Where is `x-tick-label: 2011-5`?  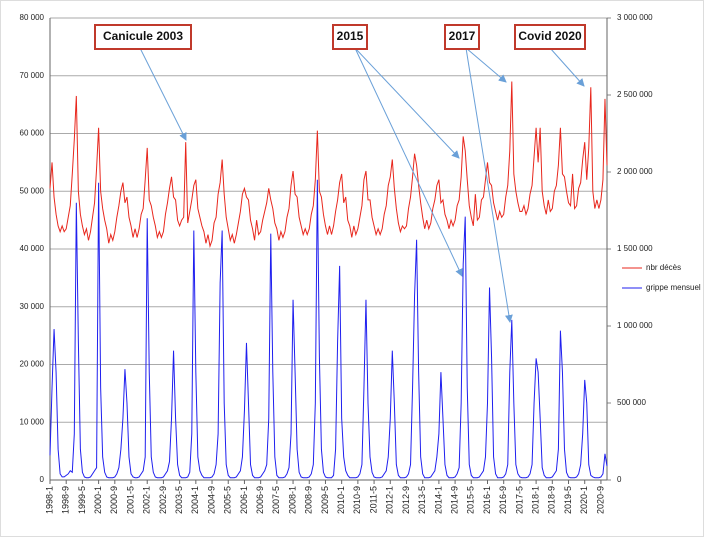
x-tick-label: 2011-5 is located at coordinates (373, 499).